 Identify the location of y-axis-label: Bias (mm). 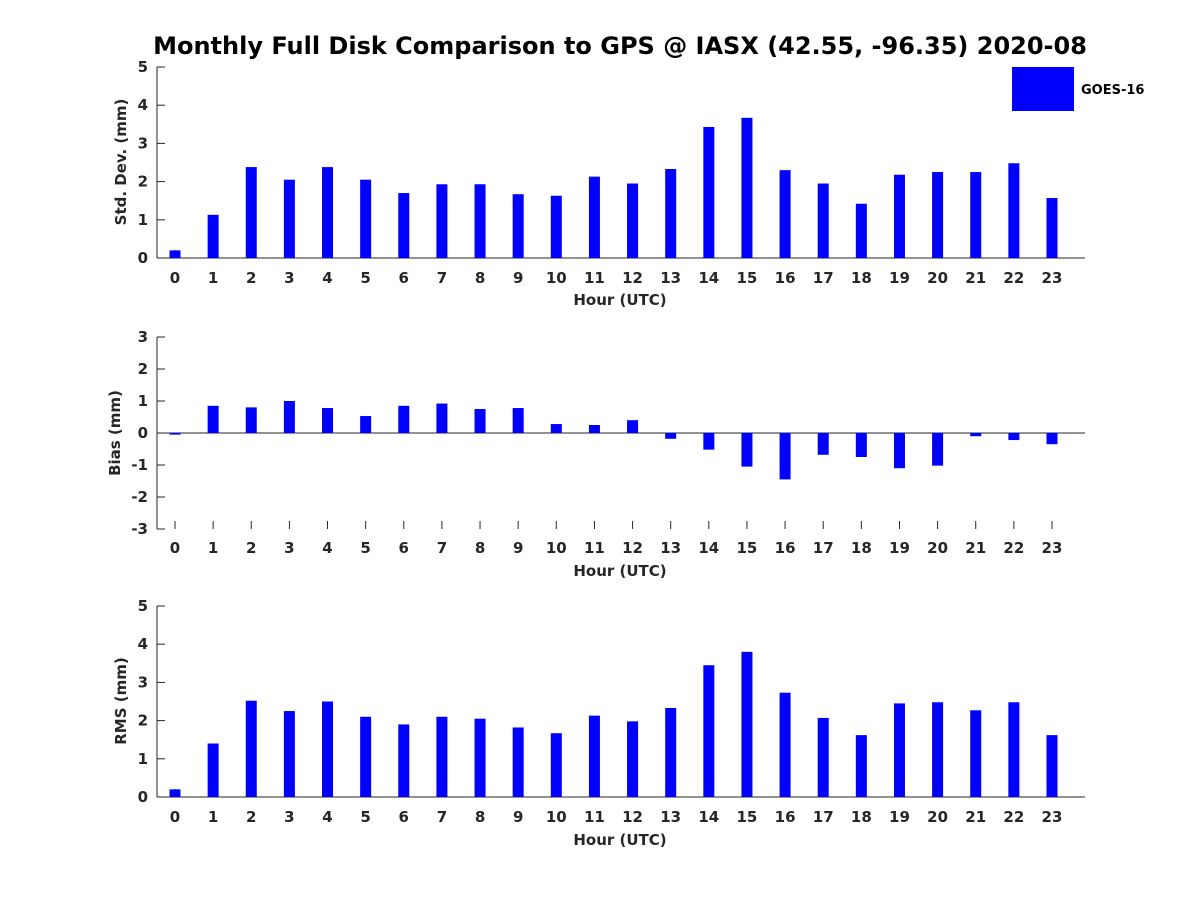
(115, 433).